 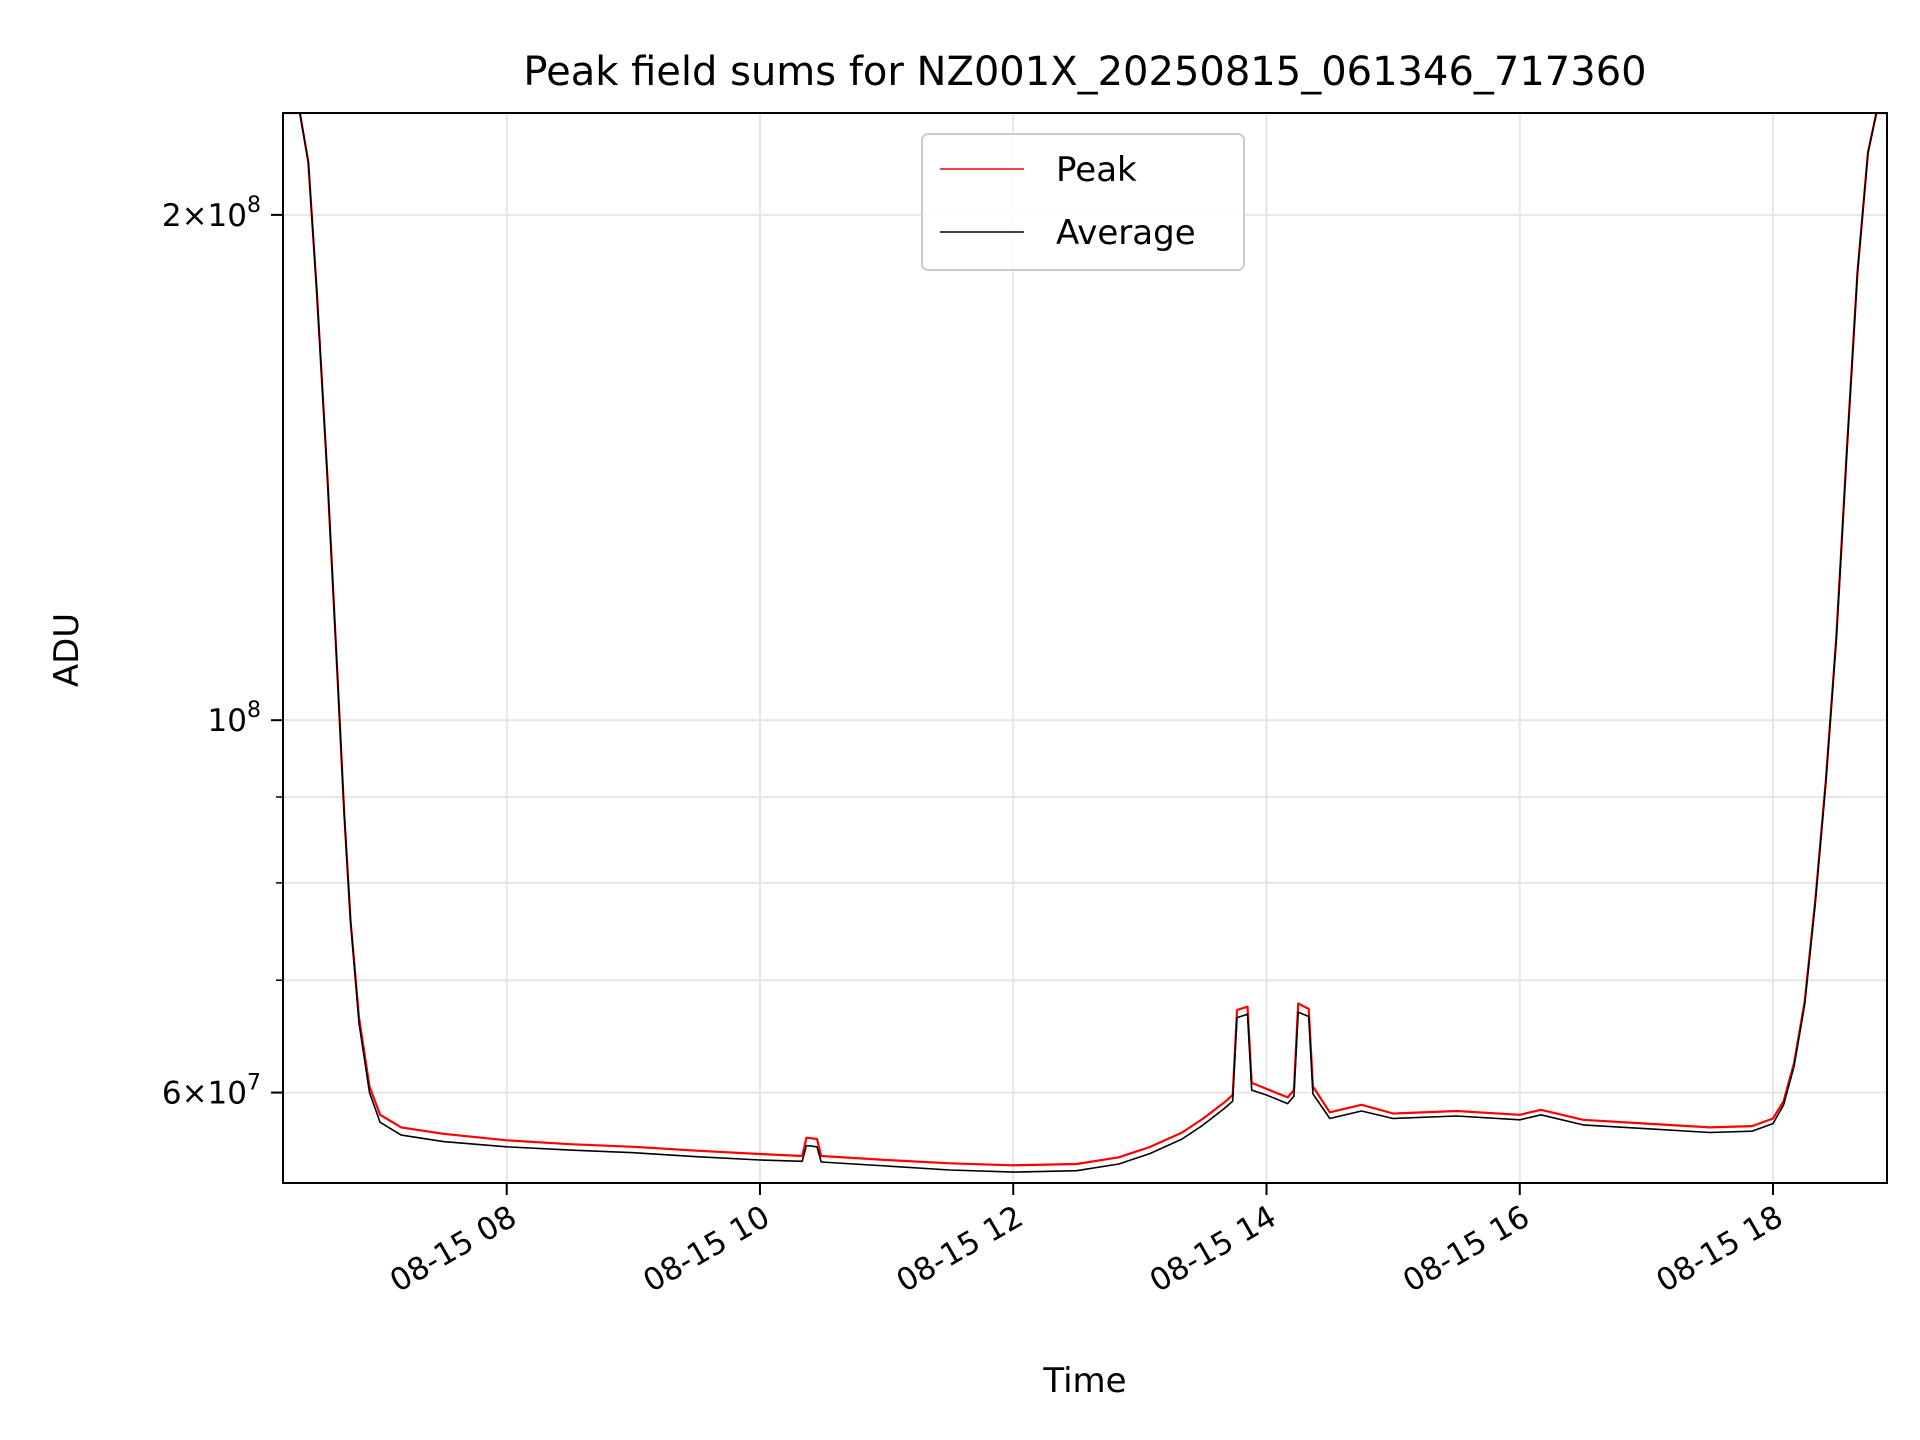 I want to click on y-tick-label: 108, so click(x=234, y=718).